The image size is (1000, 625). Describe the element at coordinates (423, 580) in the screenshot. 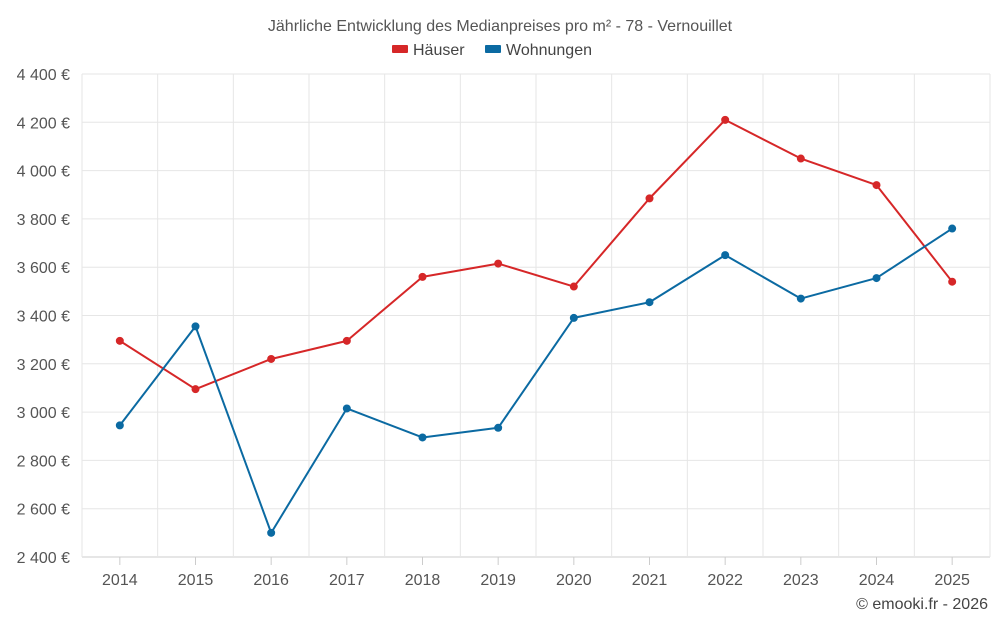

I see `x-tick-label: 2018` at that location.